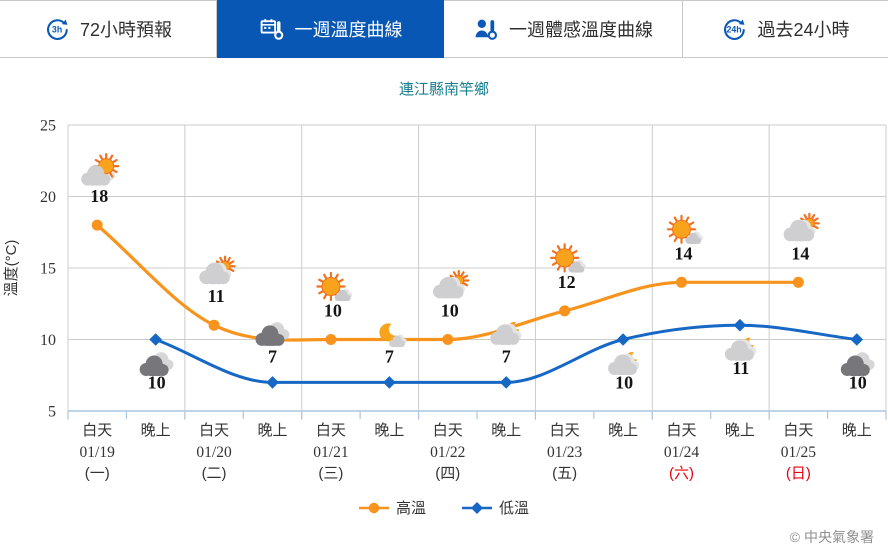 The height and width of the screenshot is (553, 888). Describe the element at coordinates (330, 452) in the screenshot. I see `x-date-label: 01/21` at that location.